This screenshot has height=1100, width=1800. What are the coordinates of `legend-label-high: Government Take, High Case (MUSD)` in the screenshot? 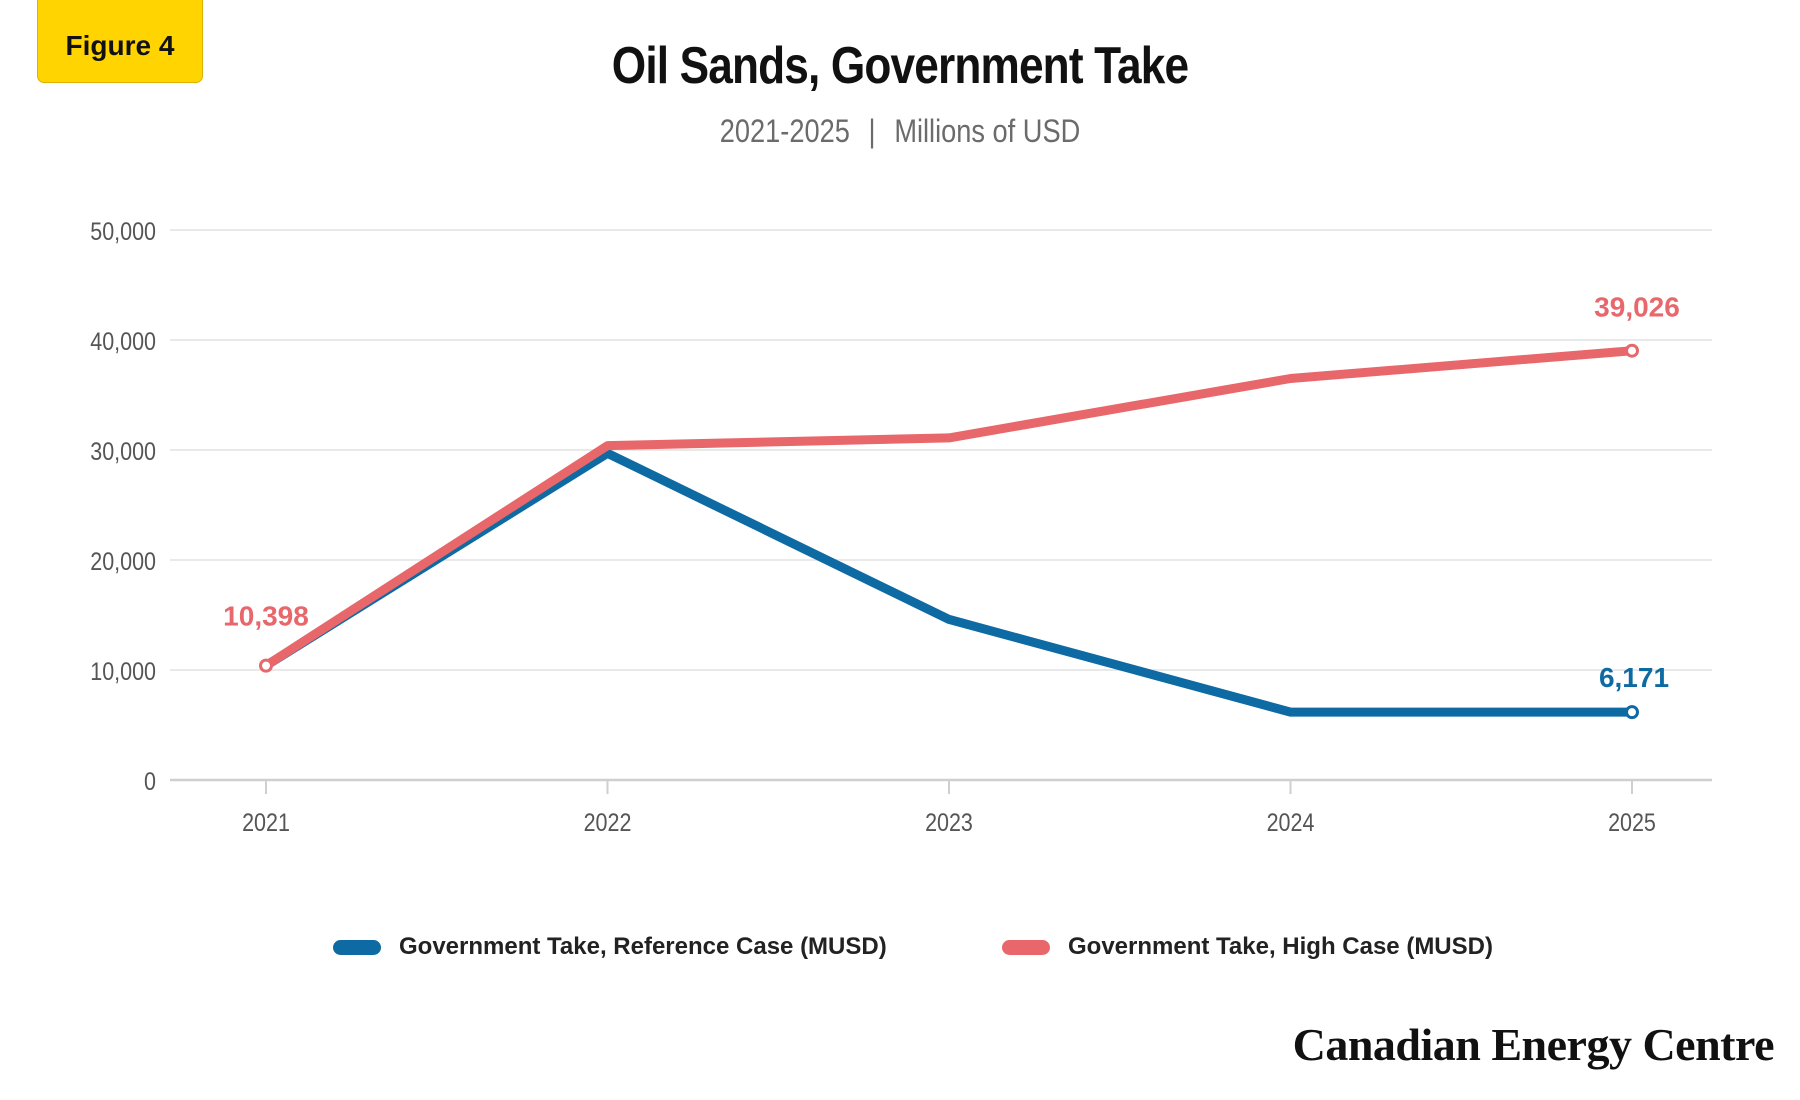 It's located at (1280, 946).